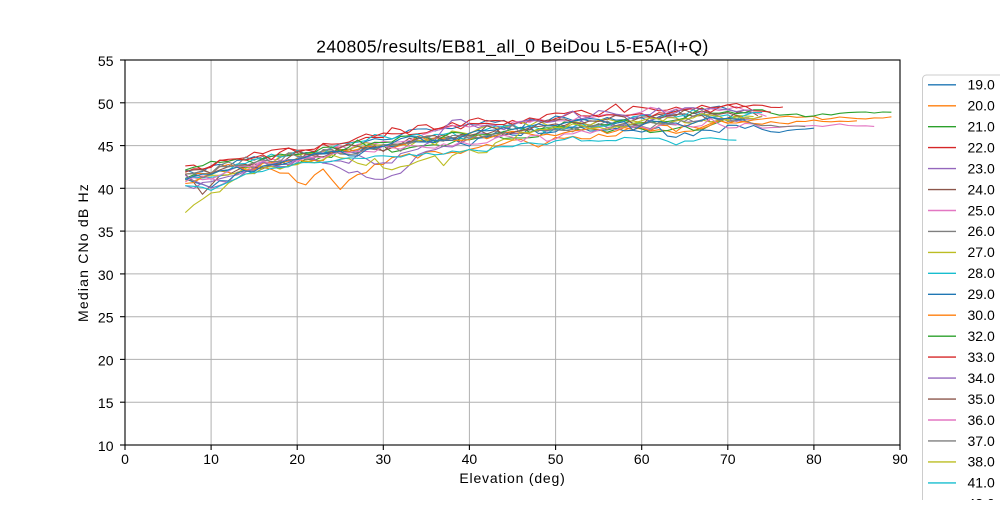 This screenshot has width=1000, height=505. I want to click on svg-text: 42.0, so click(981, 498).